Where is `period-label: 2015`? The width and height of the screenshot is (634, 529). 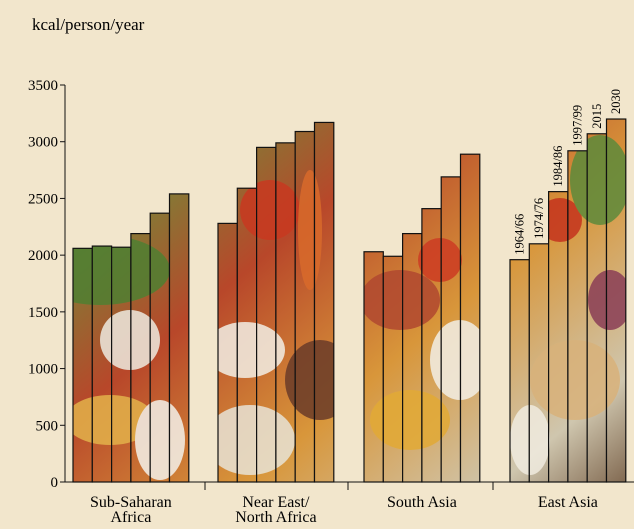
period-label: 2015 is located at coordinates (597, 116).